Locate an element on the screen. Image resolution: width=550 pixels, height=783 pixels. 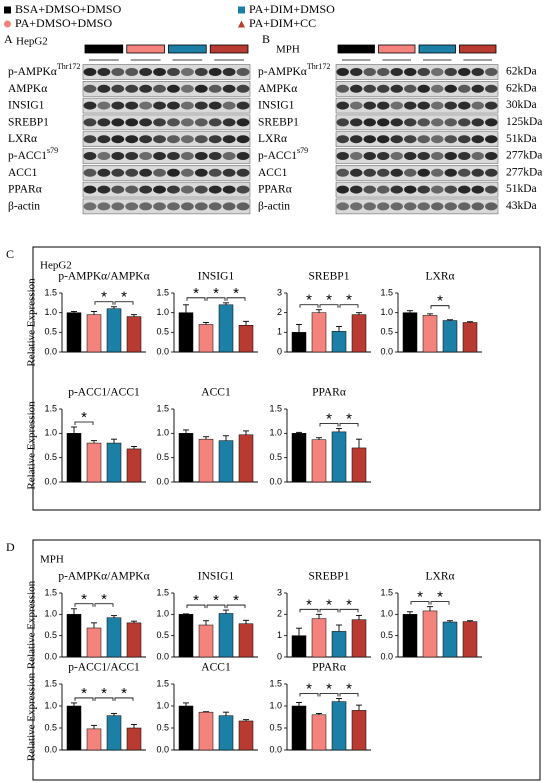
protein-name: β-actin is located at coordinates (24, 206).